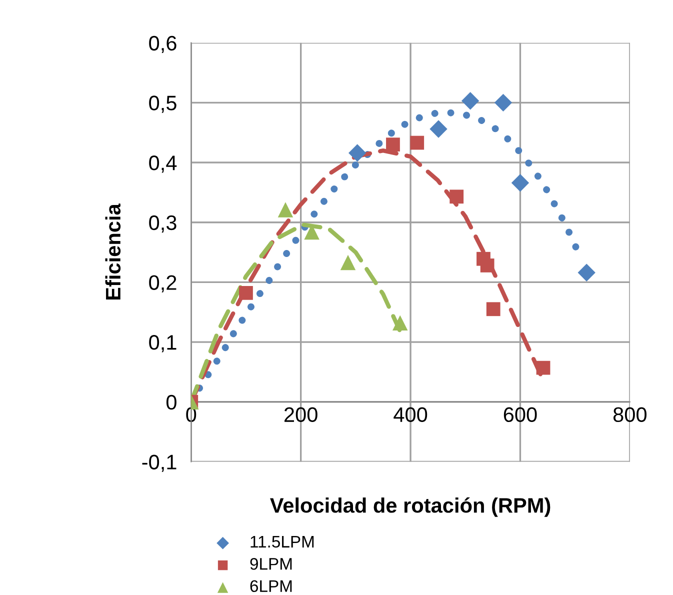  Describe the element at coordinates (162, 104) in the screenshot. I see `y-tick-label: 0,5` at that location.